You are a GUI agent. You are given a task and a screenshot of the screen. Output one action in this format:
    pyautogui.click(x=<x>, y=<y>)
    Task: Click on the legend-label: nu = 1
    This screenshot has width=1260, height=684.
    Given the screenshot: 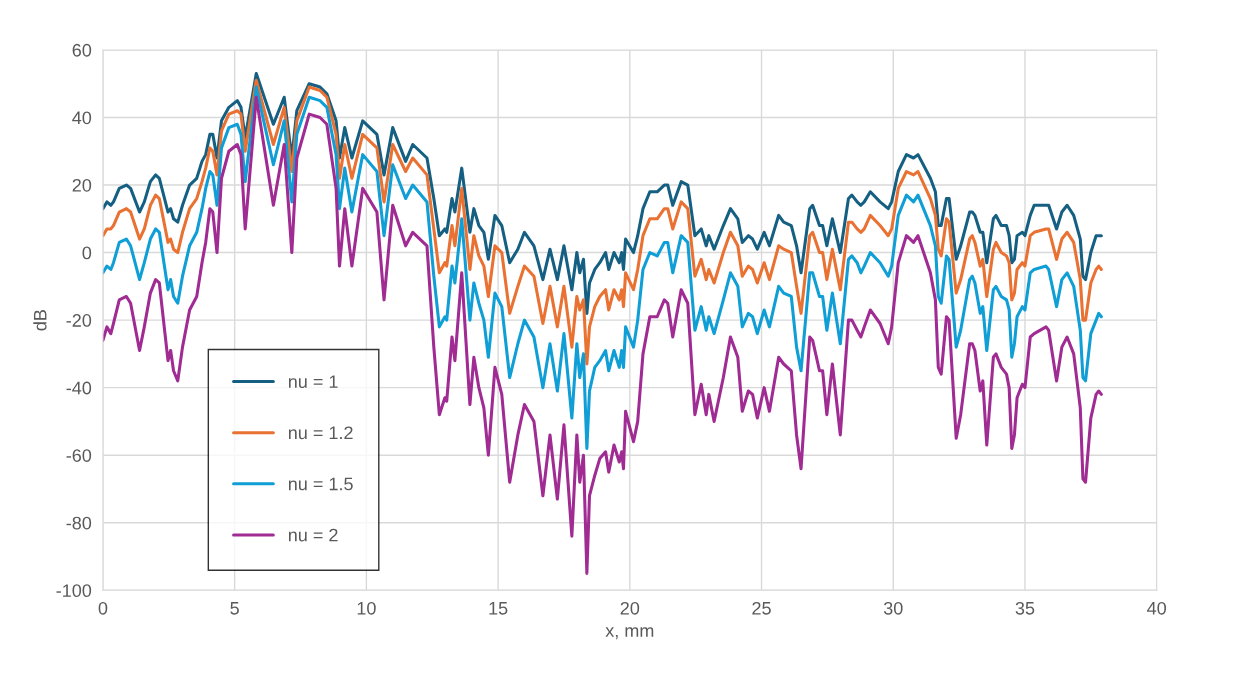 What is the action you would take?
    pyautogui.click(x=313, y=382)
    